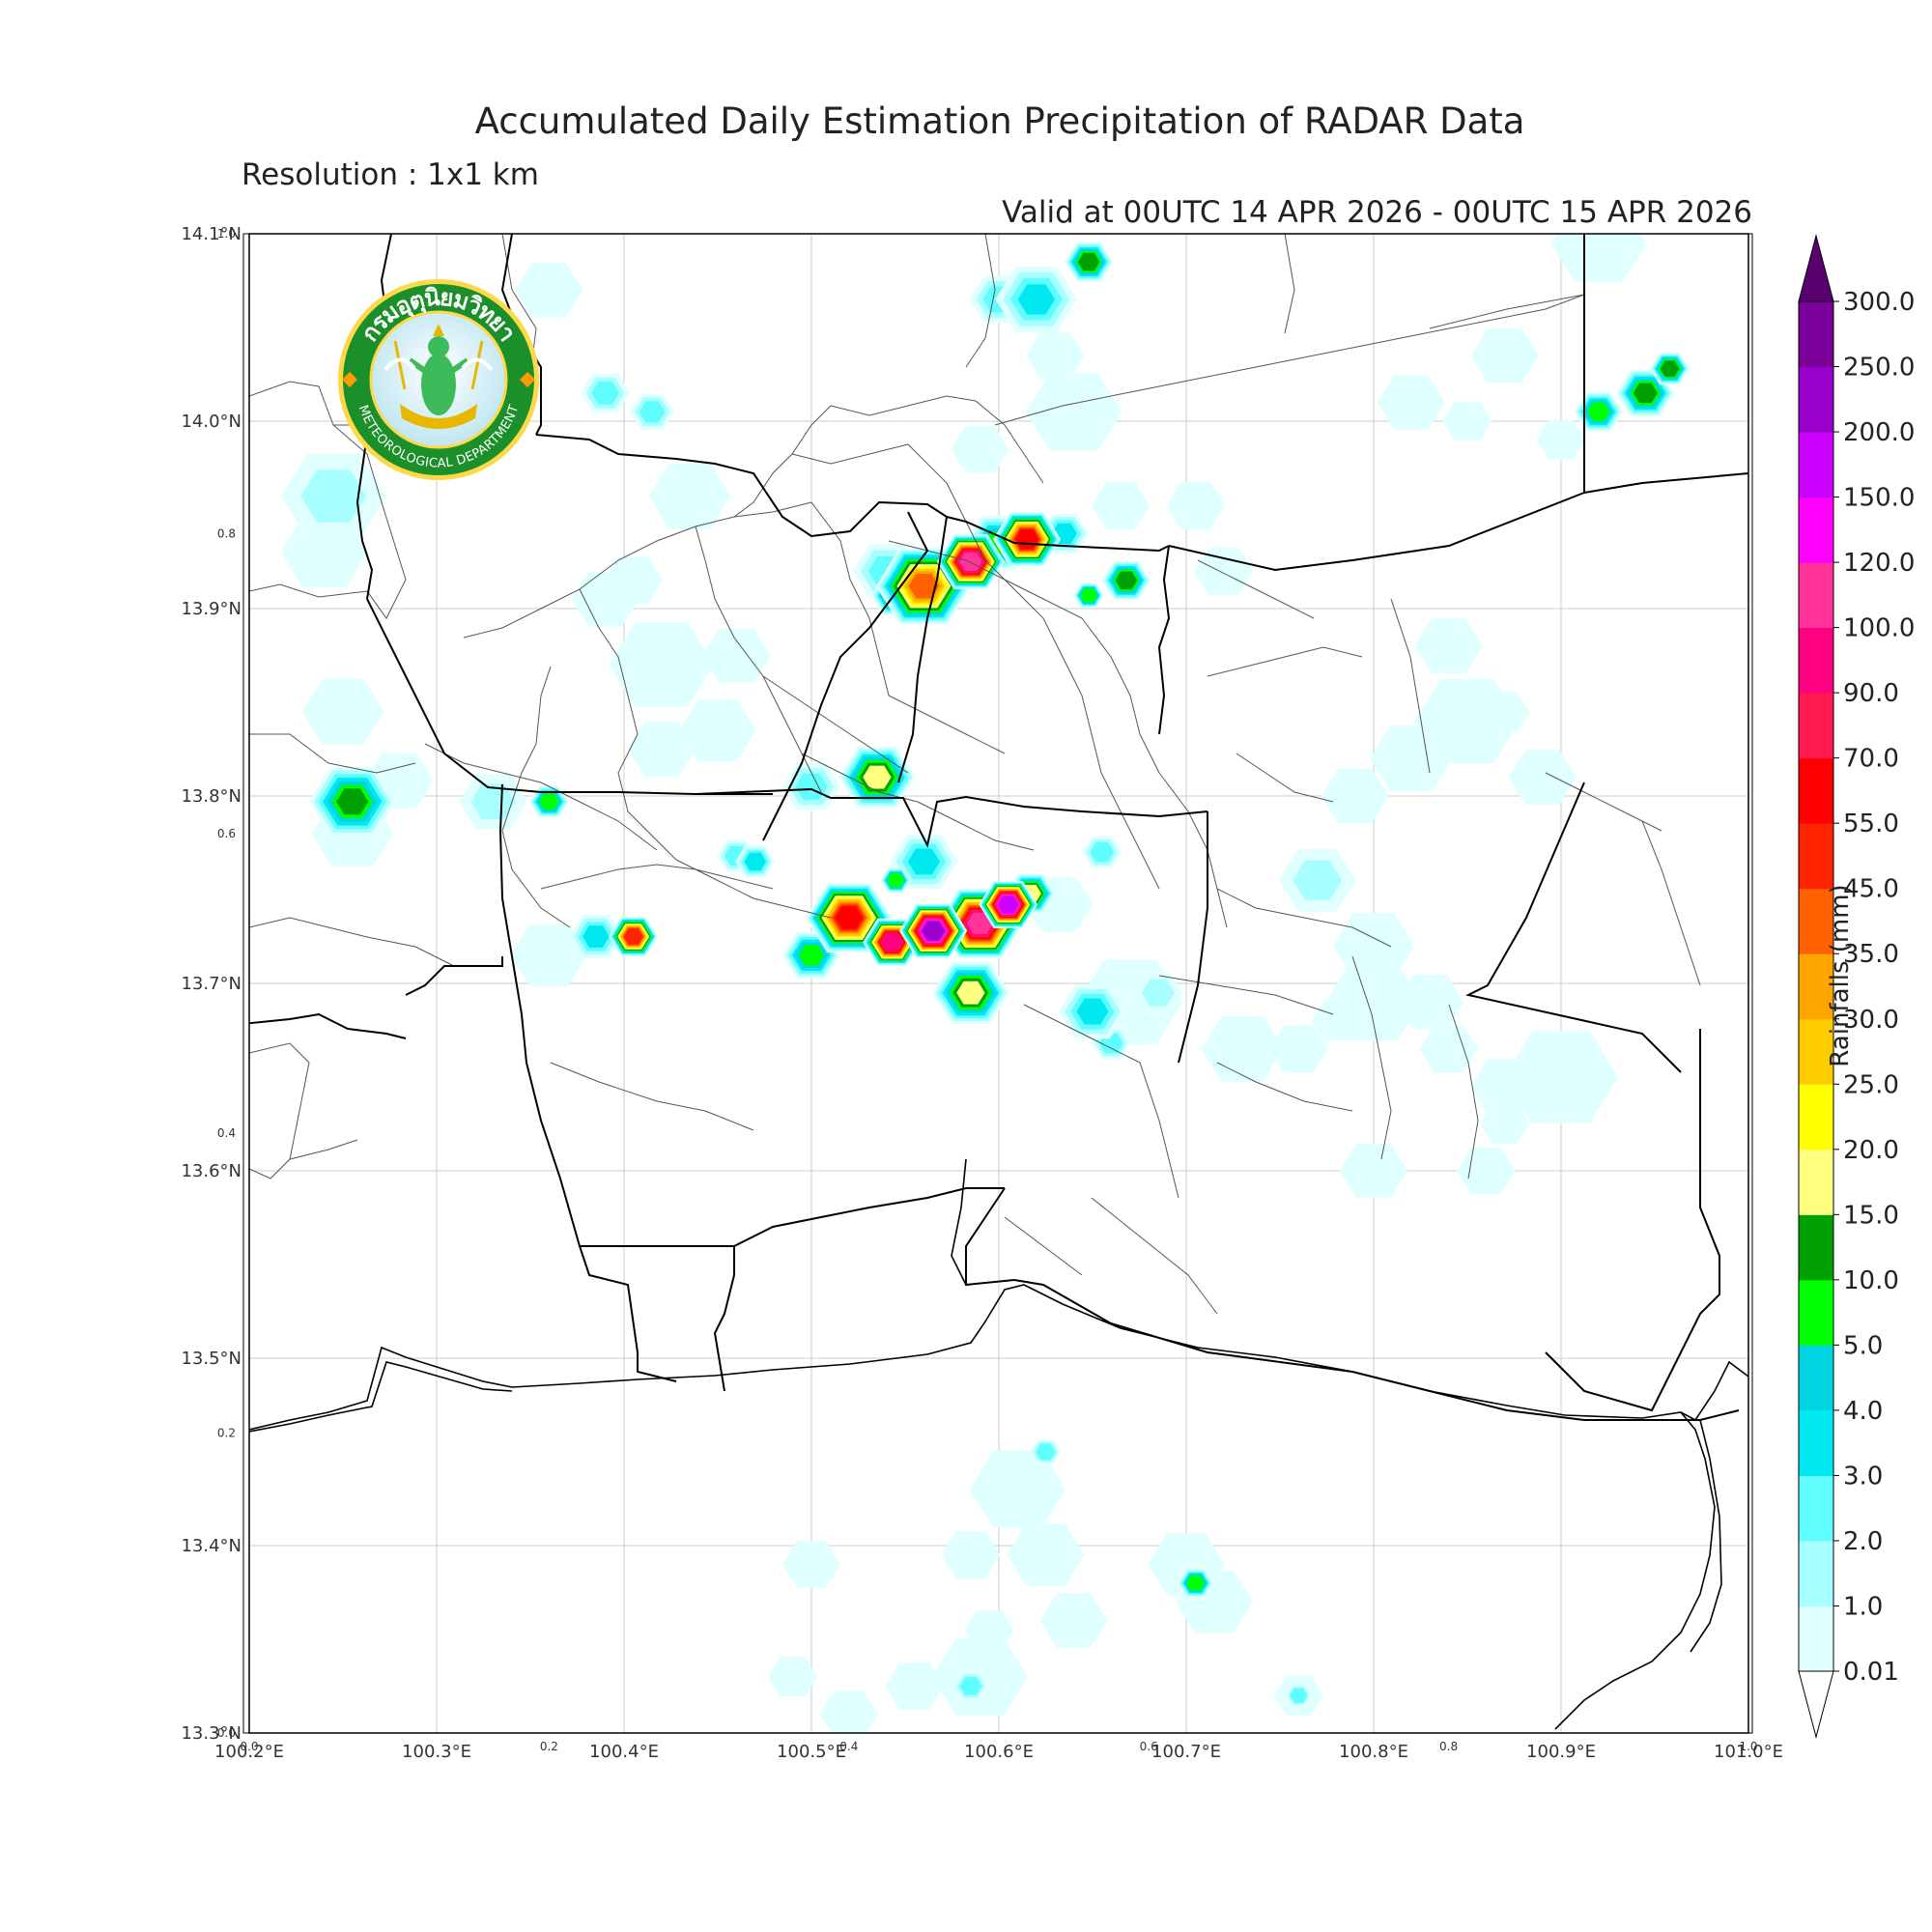 The height and width of the screenshot is (1932, 1932). I want to click on colorbar-label-1: 1.0, so click(1863, 1606).